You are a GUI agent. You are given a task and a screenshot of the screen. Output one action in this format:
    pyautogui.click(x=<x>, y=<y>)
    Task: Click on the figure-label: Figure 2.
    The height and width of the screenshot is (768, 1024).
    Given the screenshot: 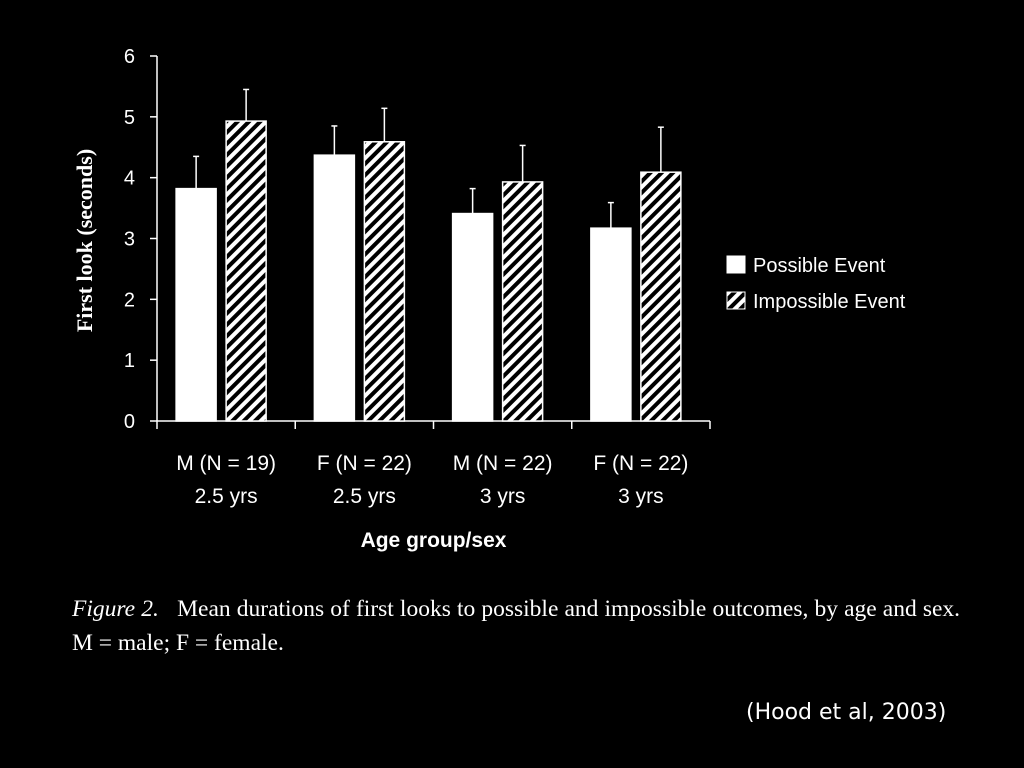 What is the action you would take?
    pyautogui.click(x=115, y=609)
    